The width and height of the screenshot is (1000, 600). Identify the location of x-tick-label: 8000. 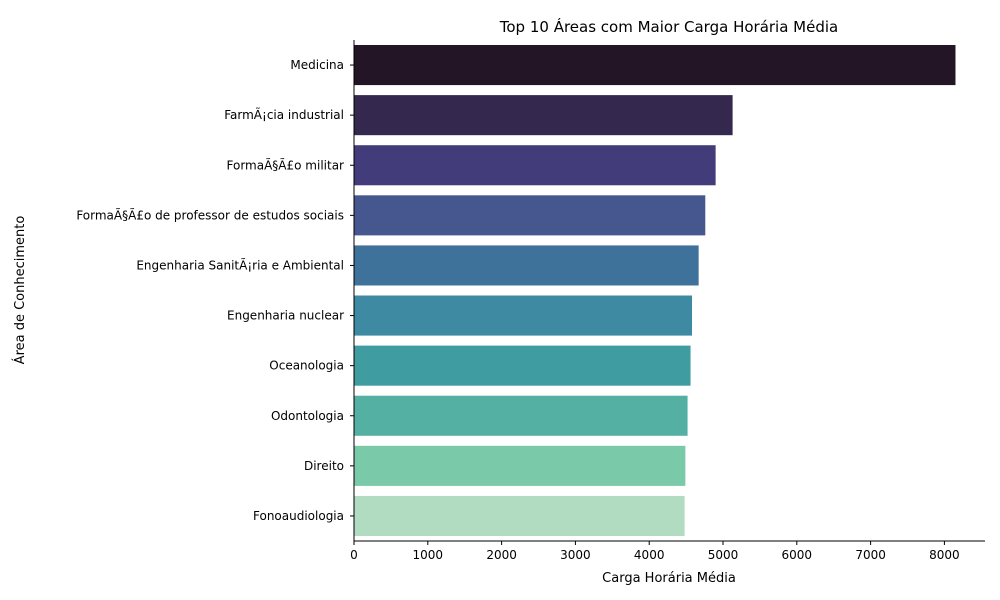
(944, 555).